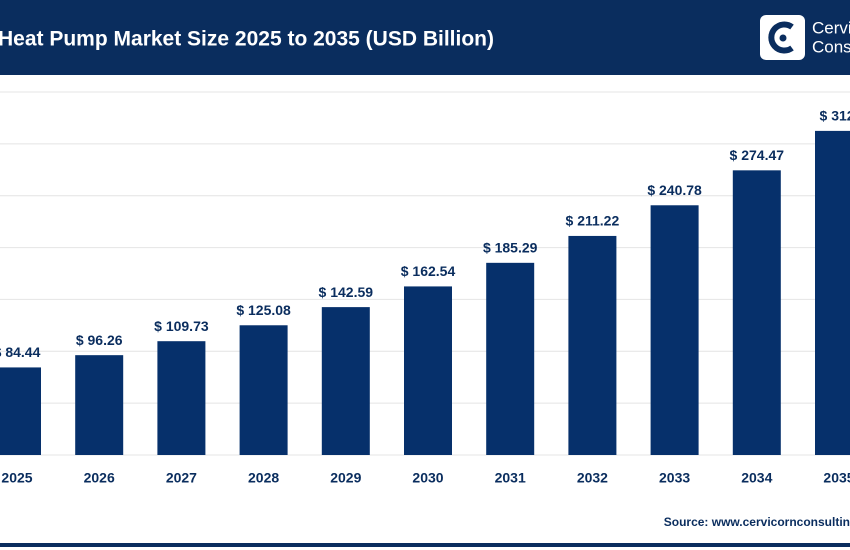 The width and height of the screenshot is (850, 550). What do you see at coordinates (263, 478) in the screenshot?
I see `x-tick-label: 2028` at bounding box center [263, 478].